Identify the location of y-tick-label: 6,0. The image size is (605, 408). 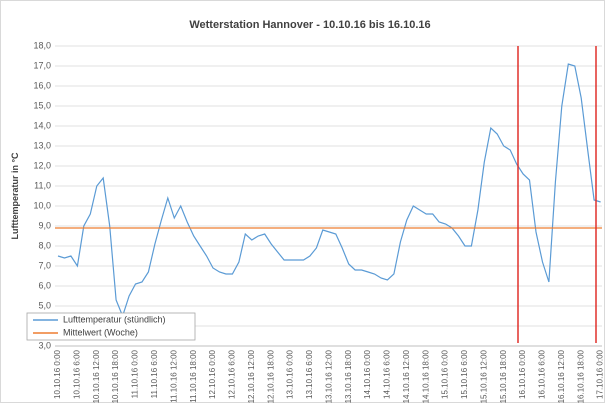
(44, 285).